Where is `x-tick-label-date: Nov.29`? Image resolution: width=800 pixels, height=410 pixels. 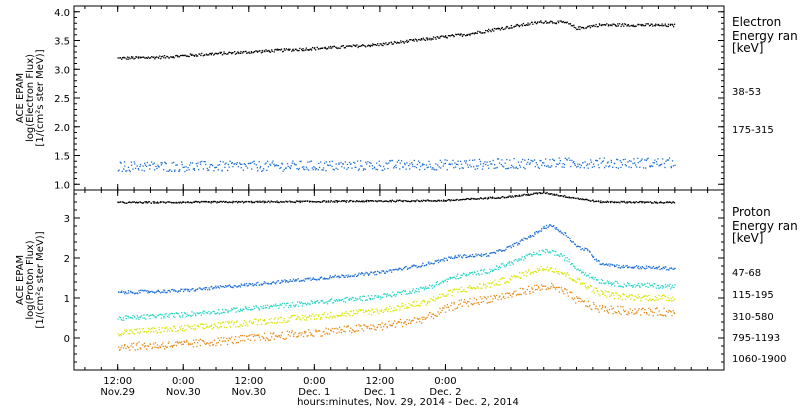 x-tick-label-date: Nov.29 is located at coordinates (117, 392).